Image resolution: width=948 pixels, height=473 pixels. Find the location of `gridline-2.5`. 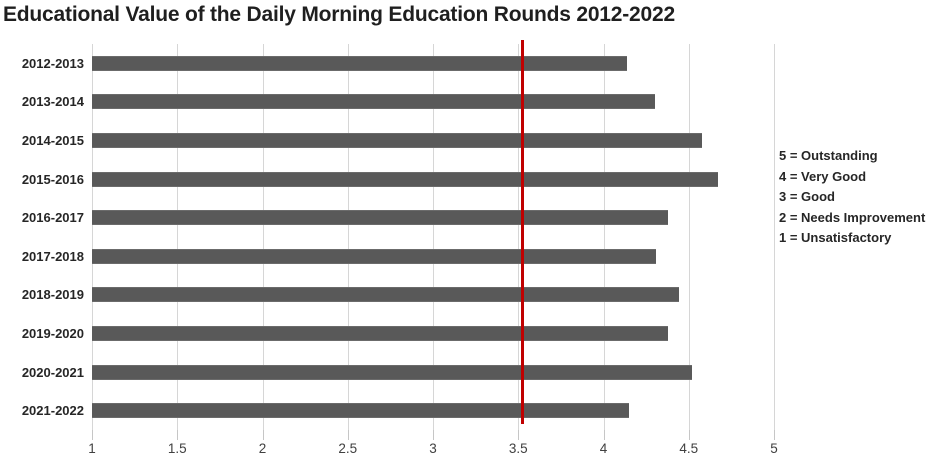

gridline-2.5 is located at coordinates (348, 237).